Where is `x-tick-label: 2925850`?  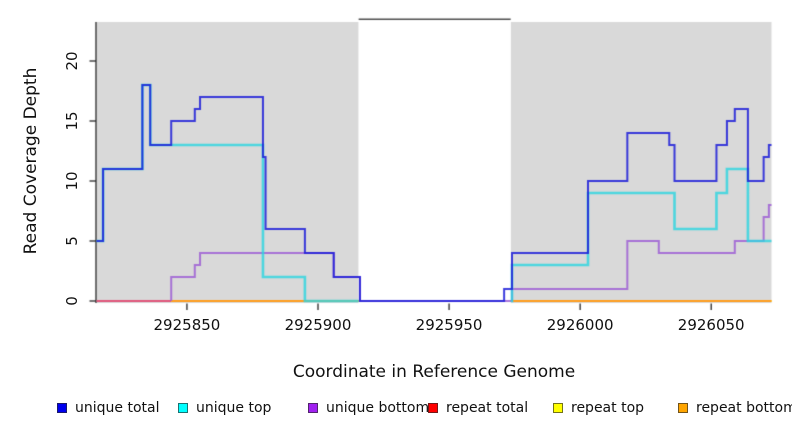
x-tick-label: 2925850 is located at coordinates (187, 325).